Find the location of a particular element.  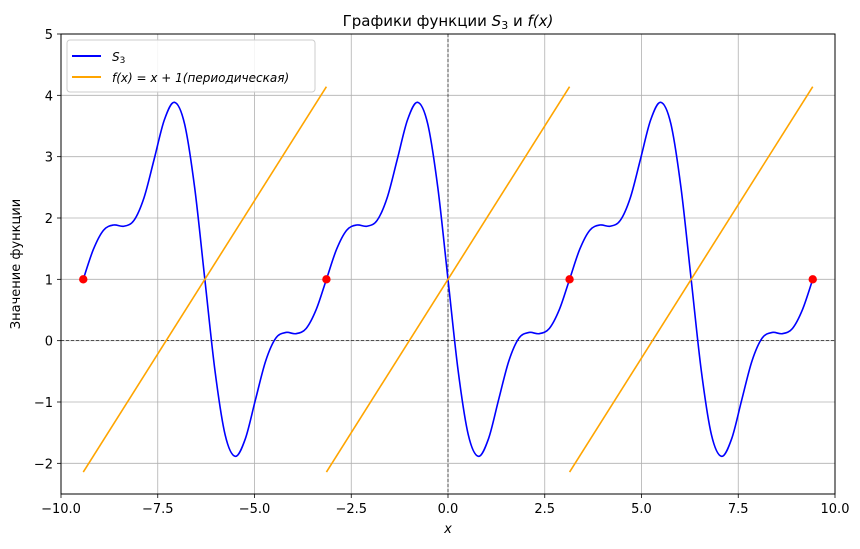

y-tick-label: 2 is located at coordinates (49, 219).